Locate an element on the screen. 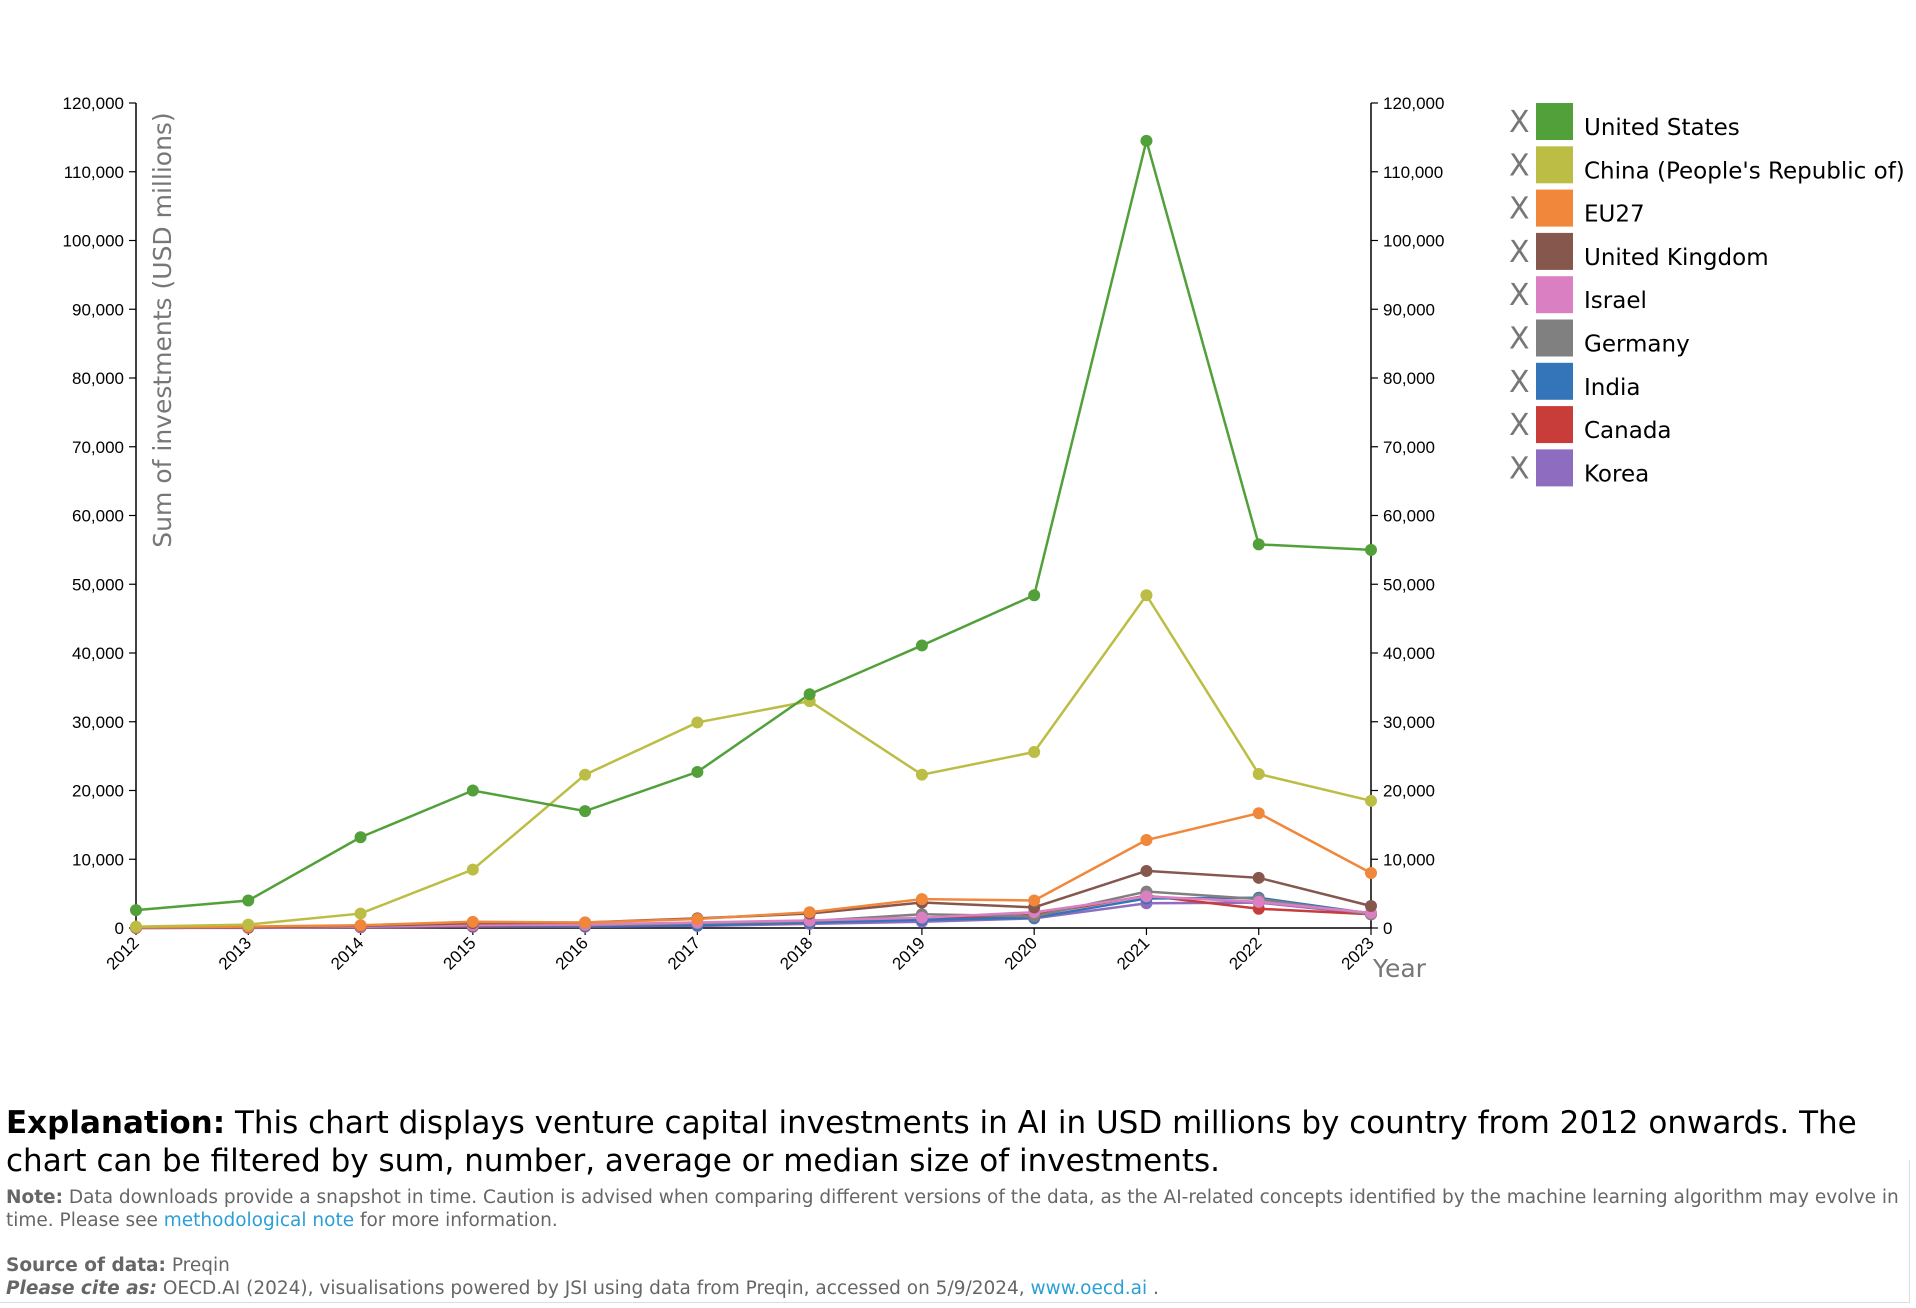 Image resolution: width=1916 pixels, height=1308 pixels. y-tick-label-left: 20,000 is located at coordinates (98, 791).